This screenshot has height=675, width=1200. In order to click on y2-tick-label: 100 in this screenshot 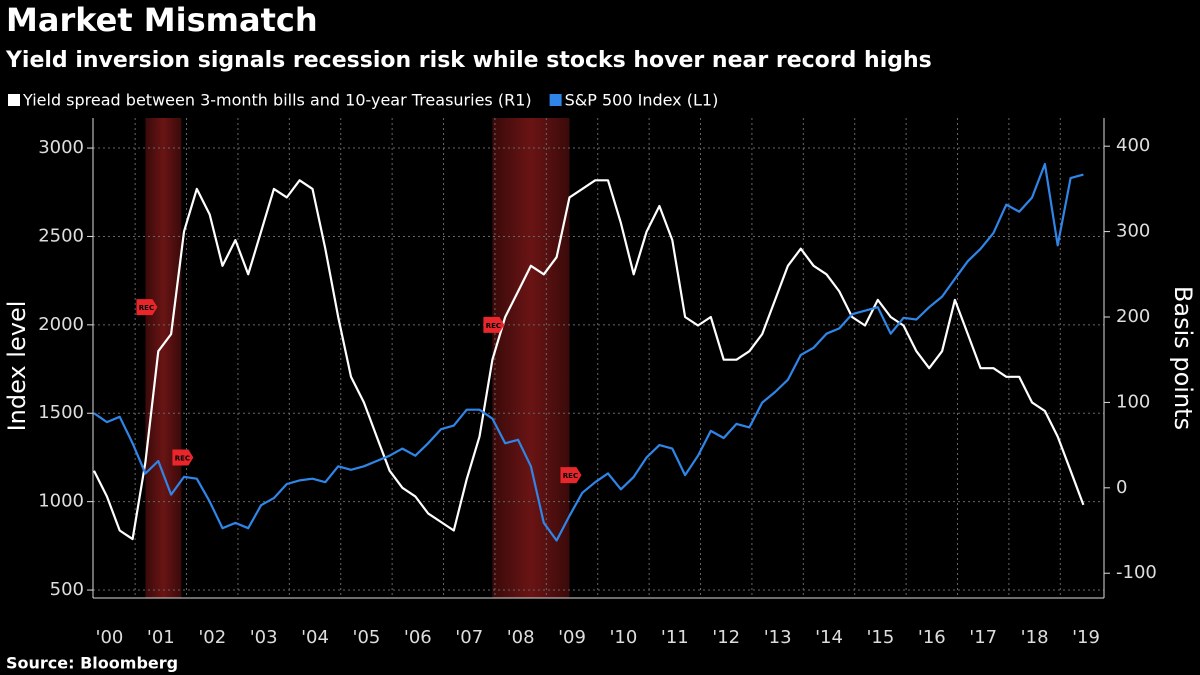, I will do `click(1133, 401)`.